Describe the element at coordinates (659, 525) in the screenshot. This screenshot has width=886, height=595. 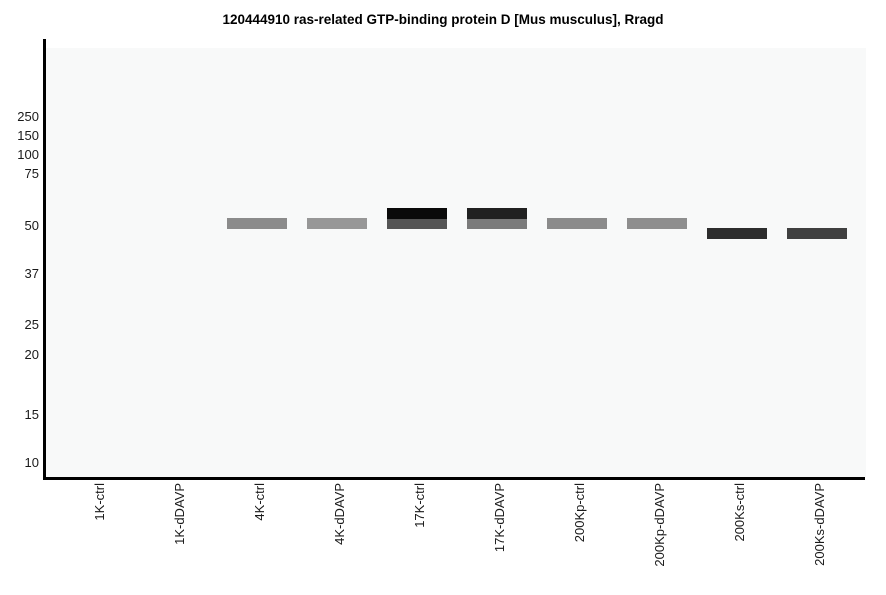
I see `lane-label: 200Kp-dDAVP` at that location.